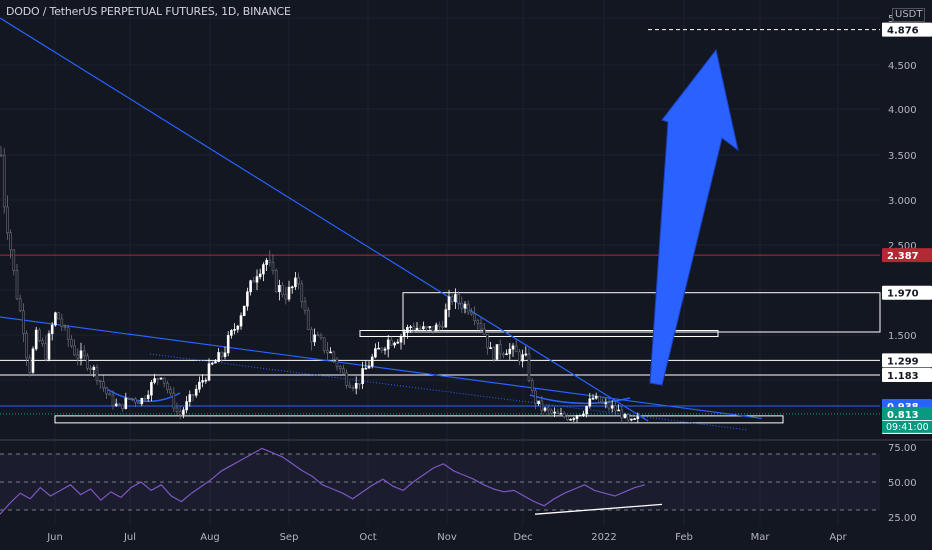 The image size is (932, 550). Describe the element at coordinates (903, 376) in the screenshot. I see `price-label-1.183: 1.183` at that location.